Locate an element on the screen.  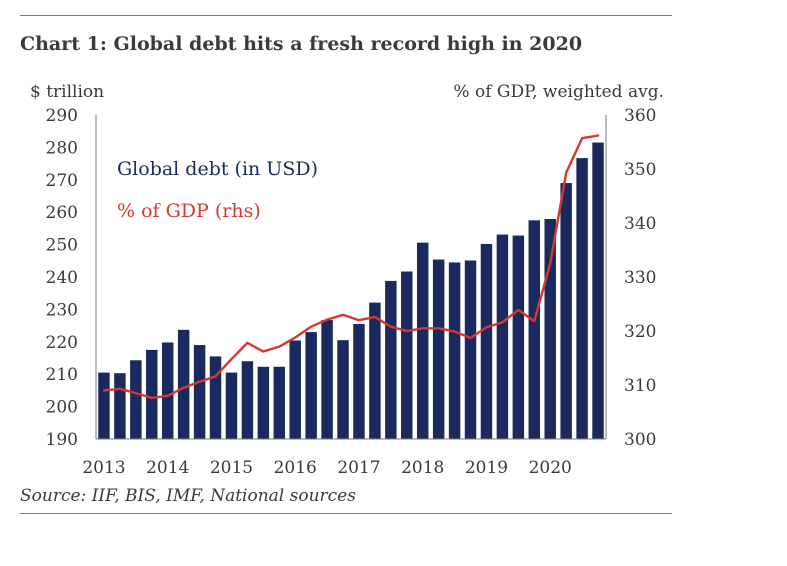
y-right-tick-360: 360 is located at coordinates (640, 116).